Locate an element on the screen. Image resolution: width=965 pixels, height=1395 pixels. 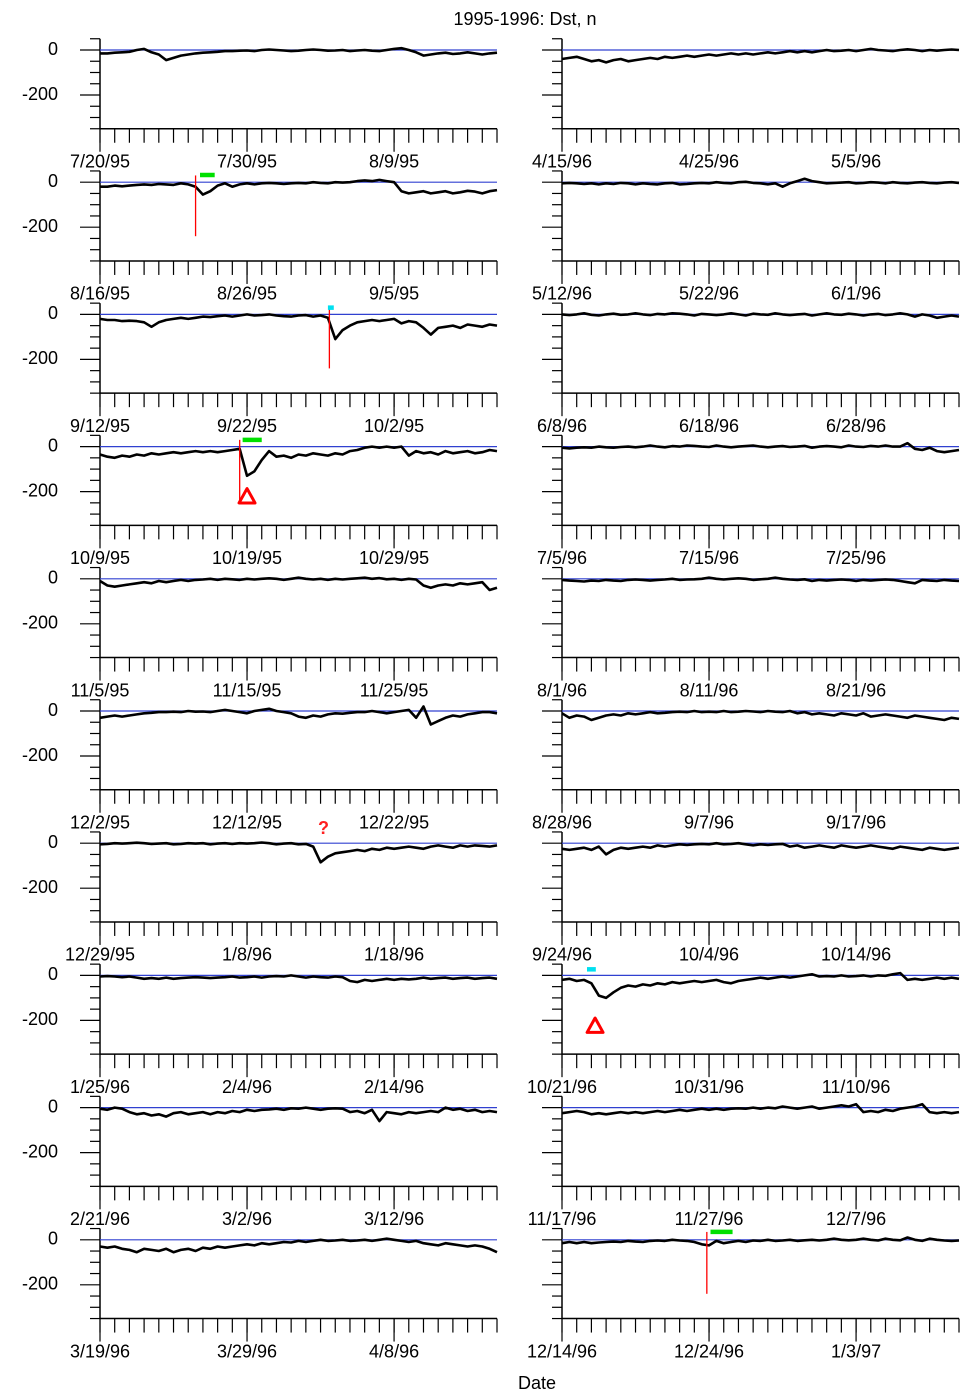
x-tick-label: 8/28/96 is located at coordinates (562, 823).